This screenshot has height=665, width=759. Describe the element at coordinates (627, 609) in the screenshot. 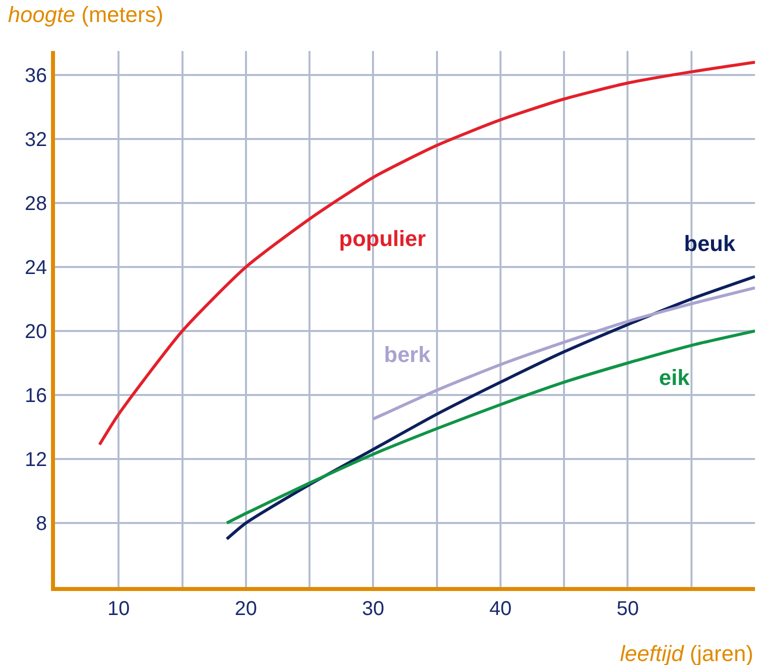

I see `x-tick-label: 50` at that location.